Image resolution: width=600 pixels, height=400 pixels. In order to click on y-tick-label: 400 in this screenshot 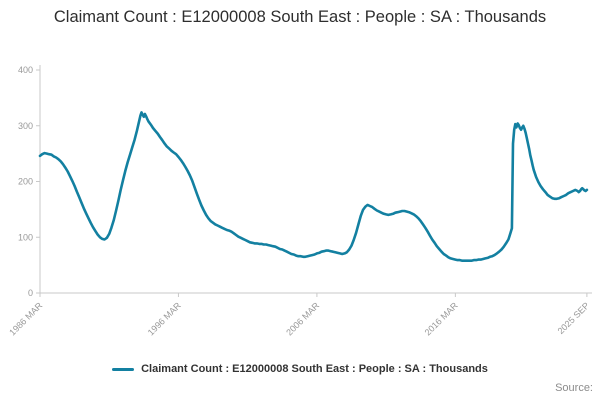, I will do `click(25, 70)`.